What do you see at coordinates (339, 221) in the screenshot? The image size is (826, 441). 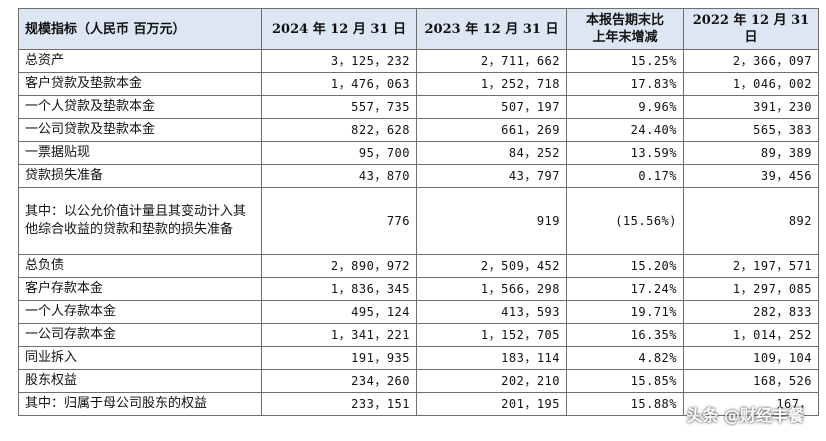 I see `row-value: 776` at bounding box center [339, 221].